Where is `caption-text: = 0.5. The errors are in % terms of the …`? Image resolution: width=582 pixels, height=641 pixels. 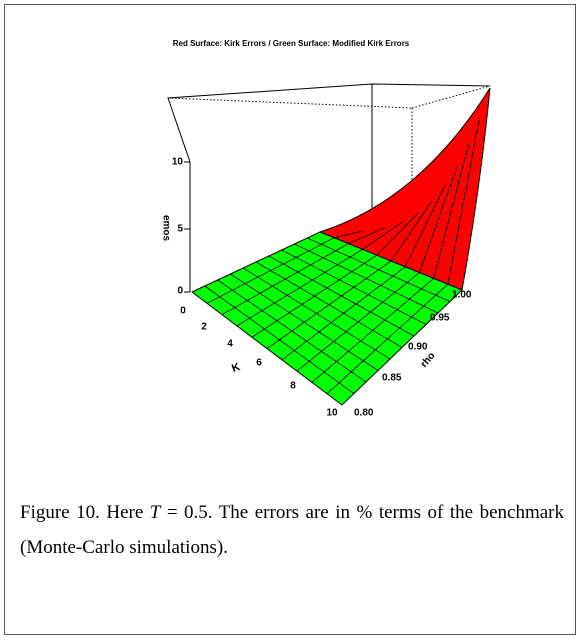
caption-text: = 0.5. The errors are in % terms of the … is located at coordinates (292, 530).